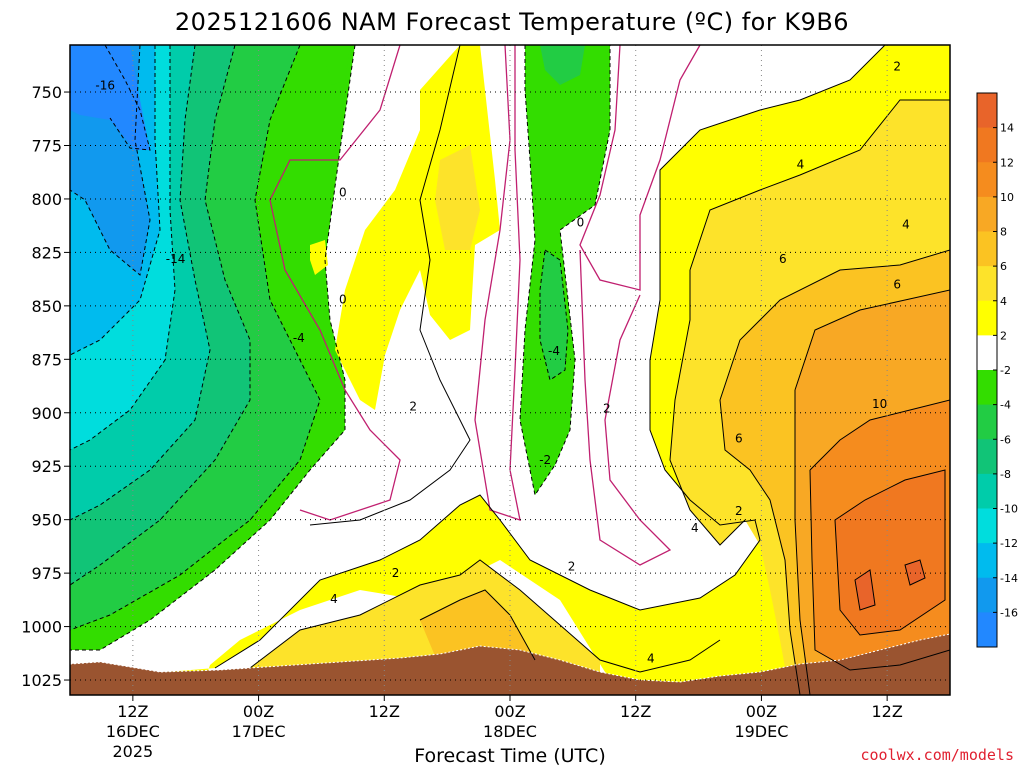 The height and width of the screenshot is (768, 1024). Describe the element at coordinates (562, 65) in the screenshot. I see `field-region-green-top` at that location.